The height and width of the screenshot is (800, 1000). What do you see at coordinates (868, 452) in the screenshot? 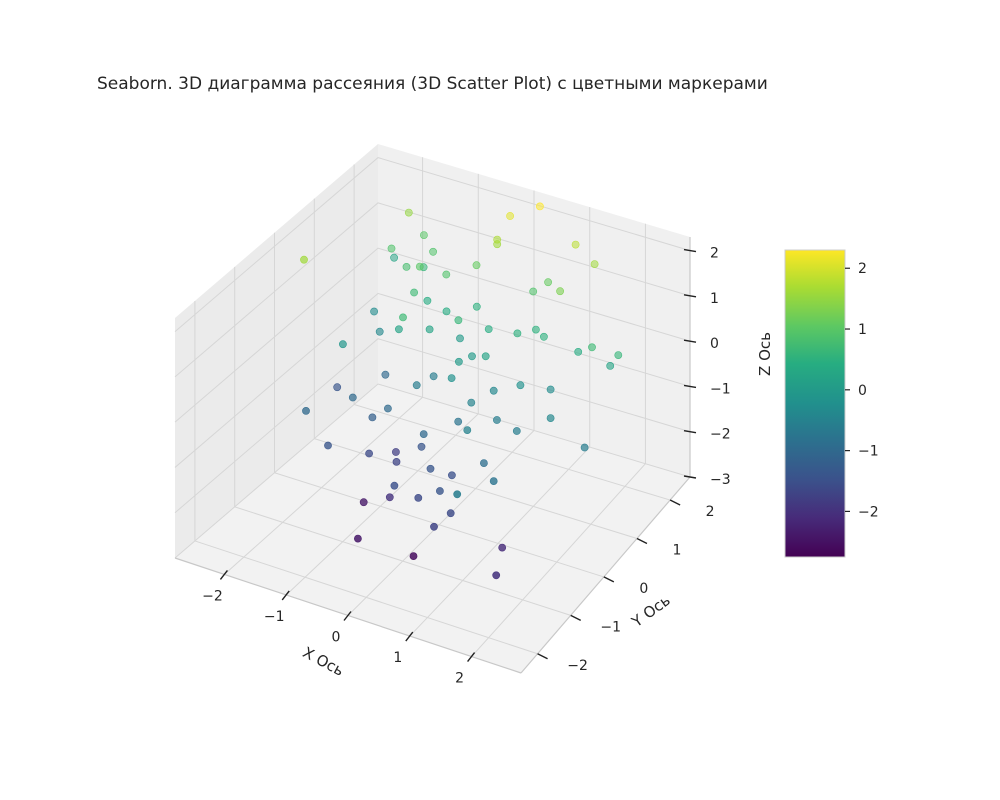
I see `colorbar-tick-label: −1` at bounding box center [868, 452].